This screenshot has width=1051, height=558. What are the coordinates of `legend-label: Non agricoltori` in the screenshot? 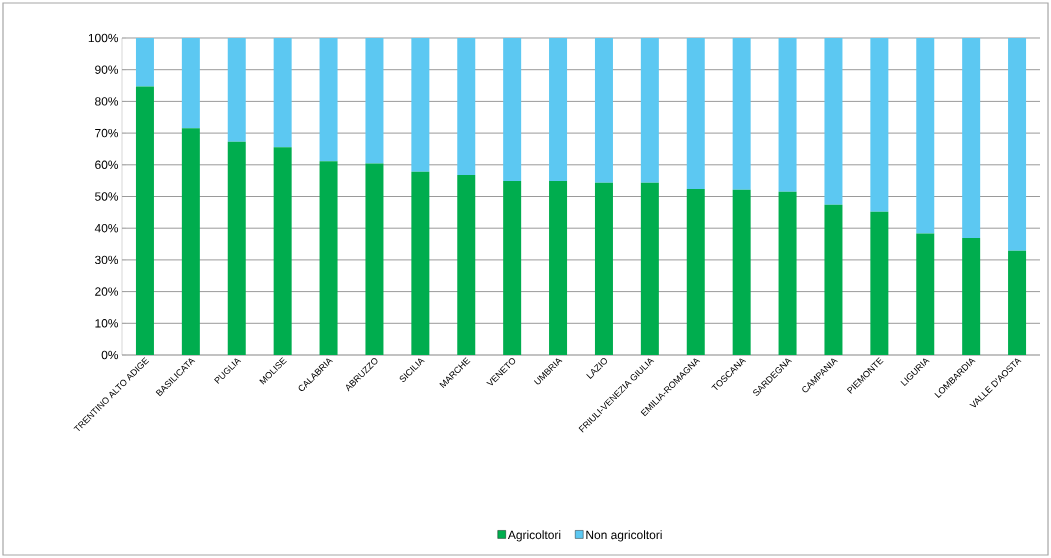 It's located at (624, 536).